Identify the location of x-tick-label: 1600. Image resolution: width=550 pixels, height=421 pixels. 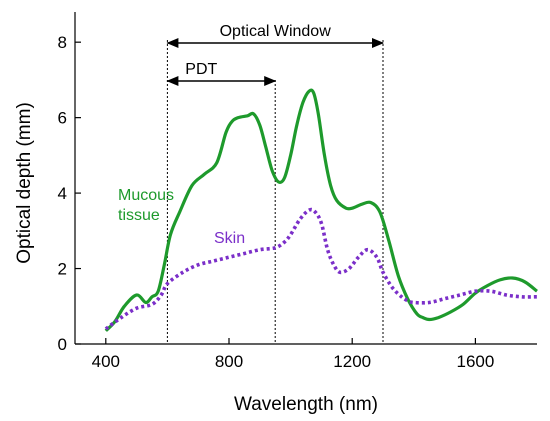
(475, 361).